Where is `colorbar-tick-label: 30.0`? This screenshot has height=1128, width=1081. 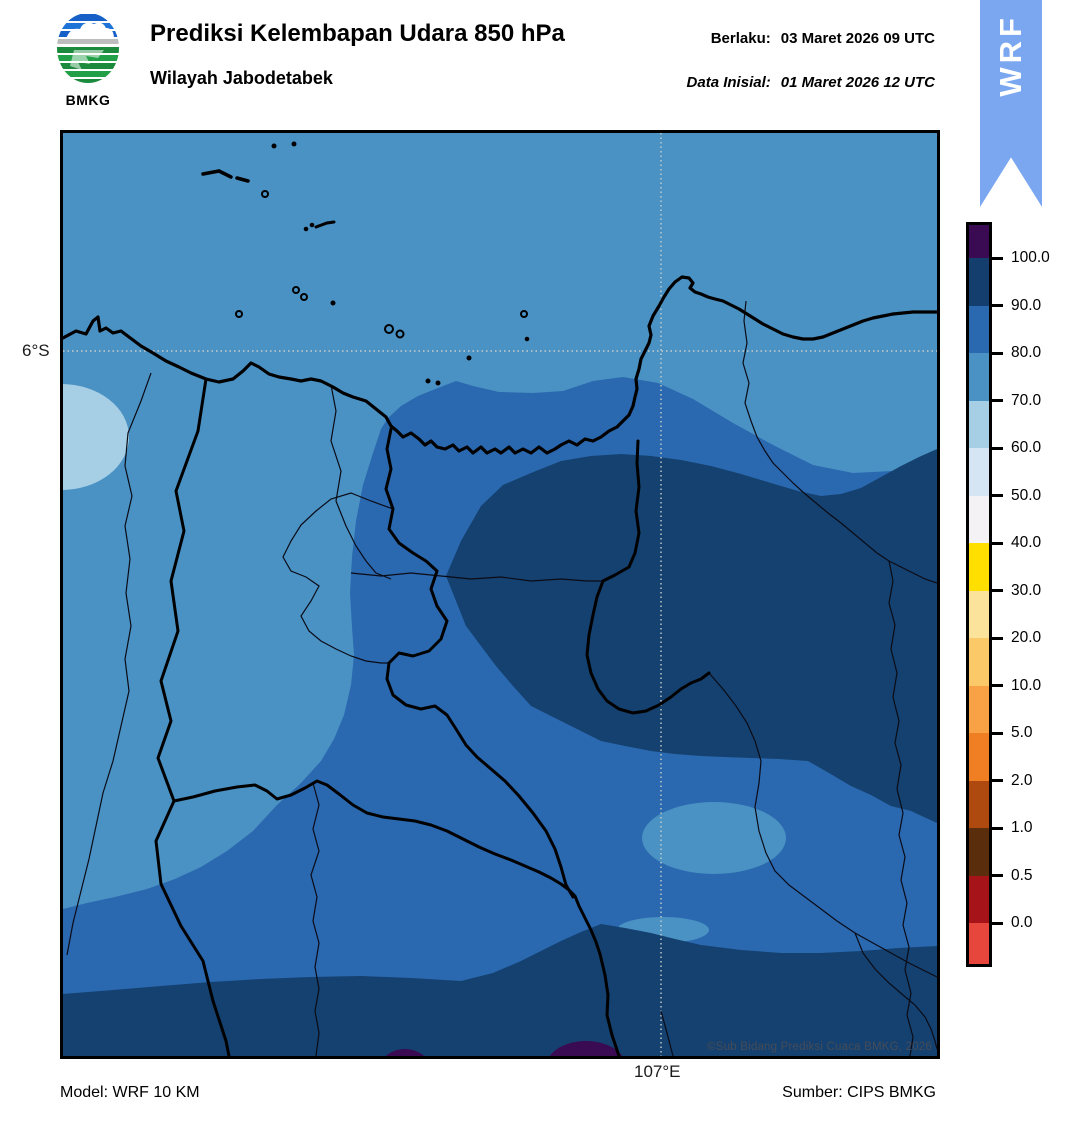
colorbar-tick-label: 30.0 is located at coordinates (1026, 590).